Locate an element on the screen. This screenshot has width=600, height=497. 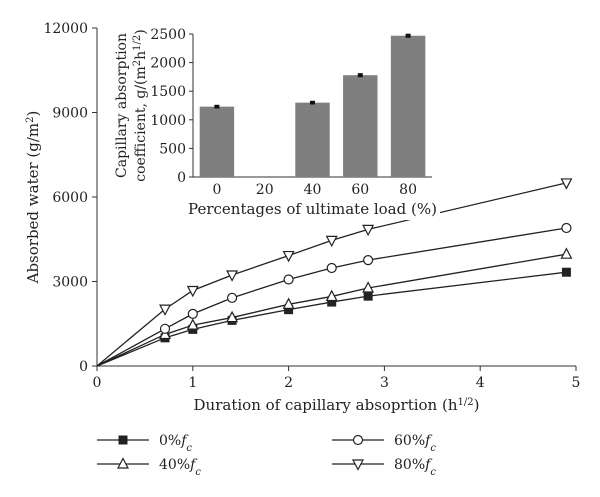
y-tick-label: 12000 is located at coordinates (65, 29).